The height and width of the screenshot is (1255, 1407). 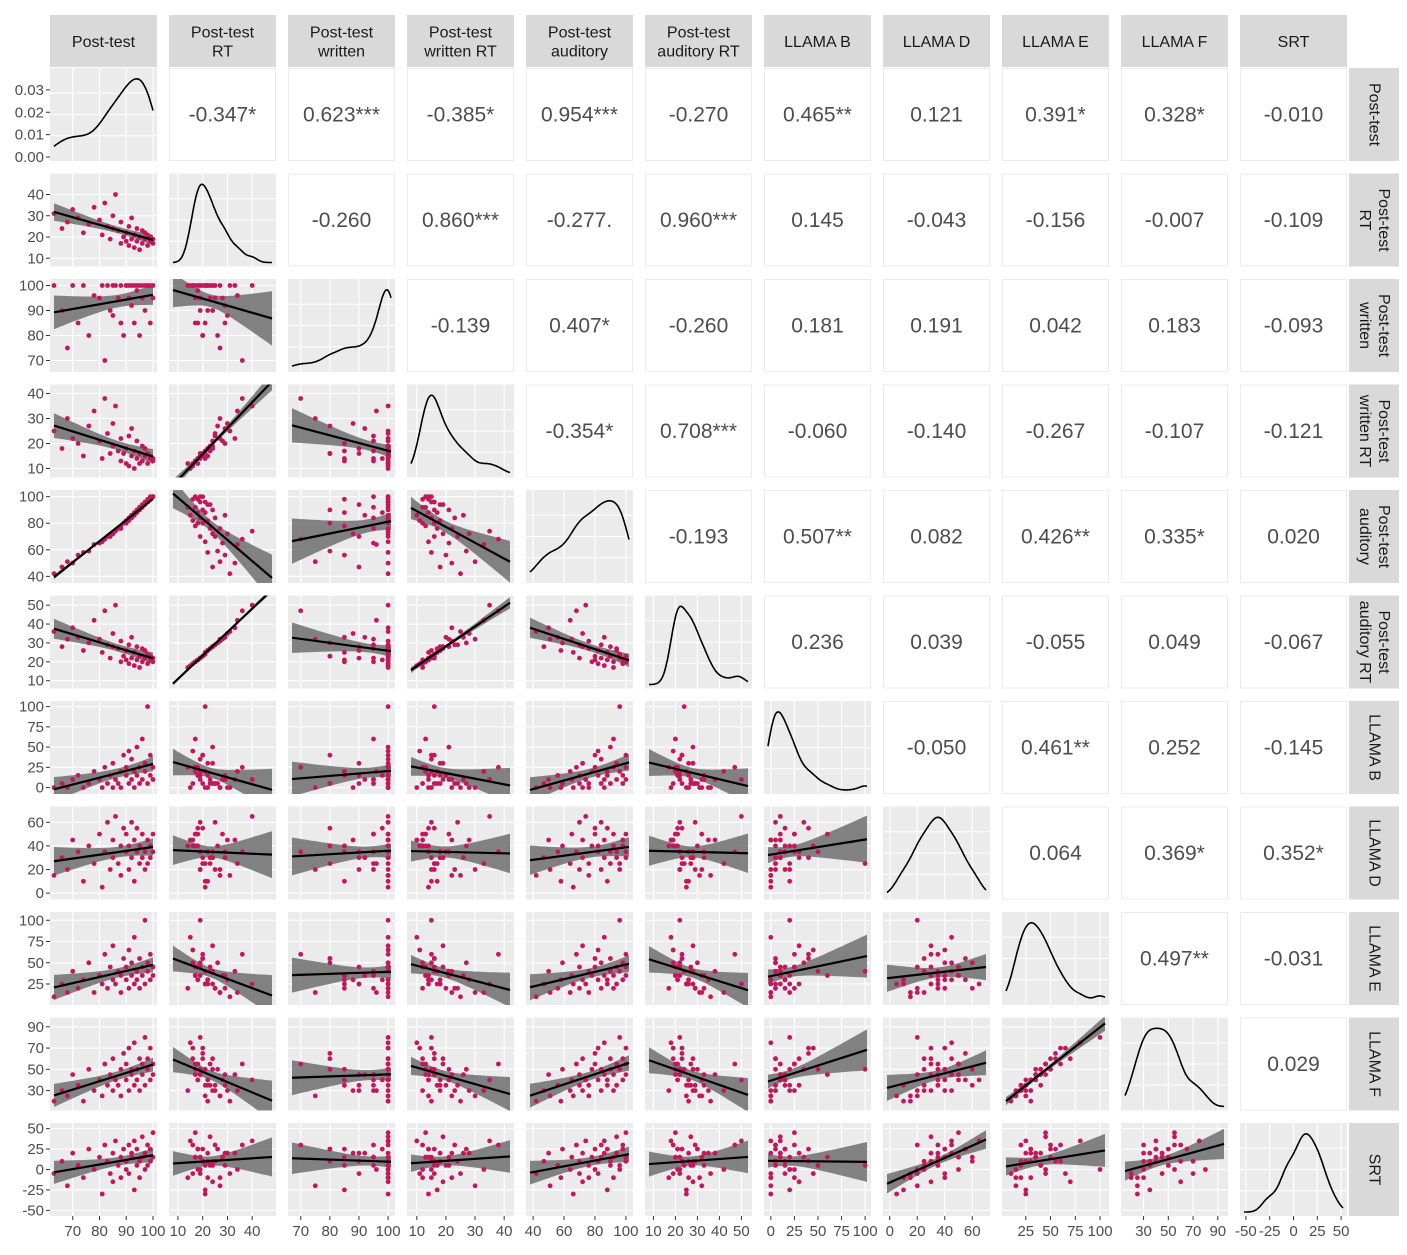 I want to click on panel-llama-f-vs-post-test-written-rt, so click(x=460, y=1064).